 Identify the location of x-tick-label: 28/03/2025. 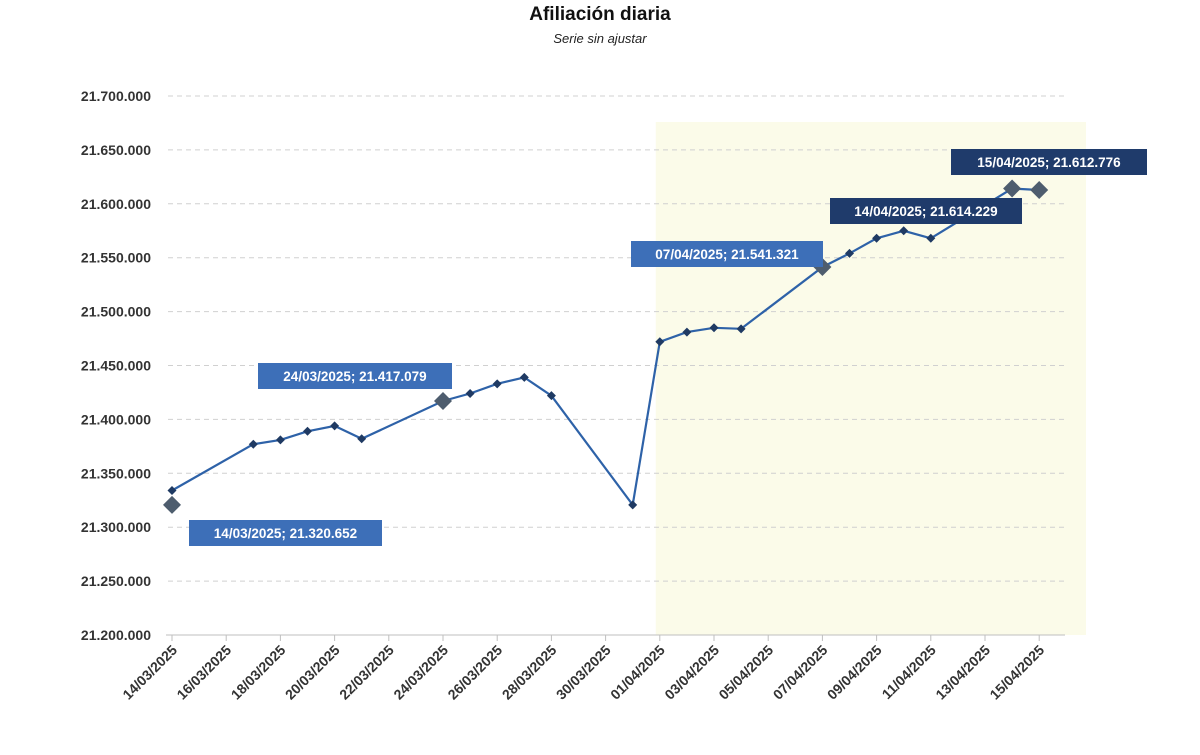
(529, 672).